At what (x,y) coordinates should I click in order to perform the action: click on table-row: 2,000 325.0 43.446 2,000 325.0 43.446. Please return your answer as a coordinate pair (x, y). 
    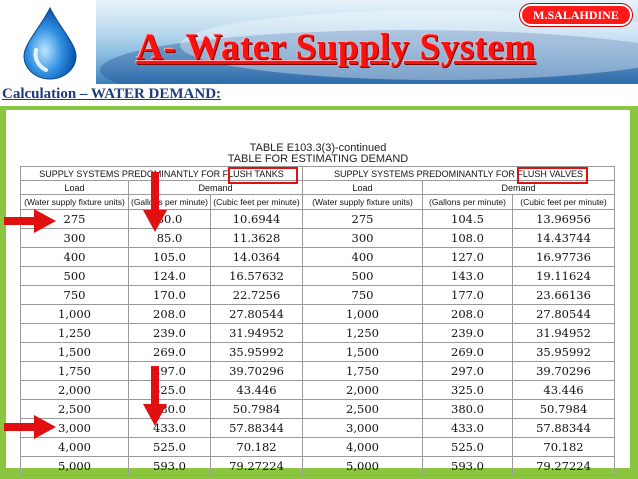
    Looking at the image, I should click on (318, 390).